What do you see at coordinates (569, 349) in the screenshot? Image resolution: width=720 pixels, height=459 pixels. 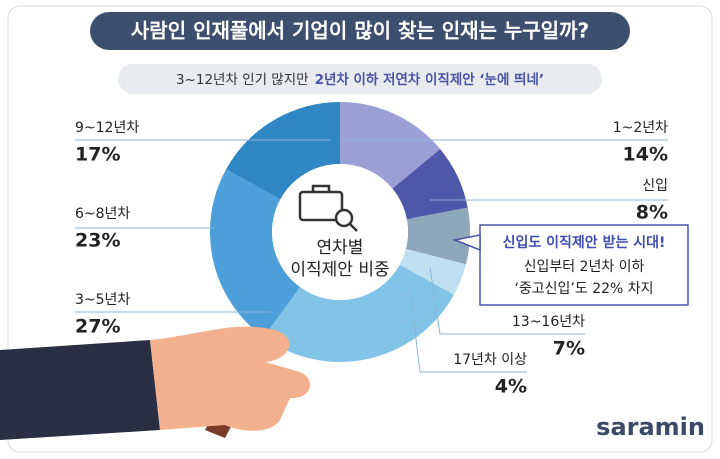 I see `value-label: 7%` at bounding box center [569, 349].